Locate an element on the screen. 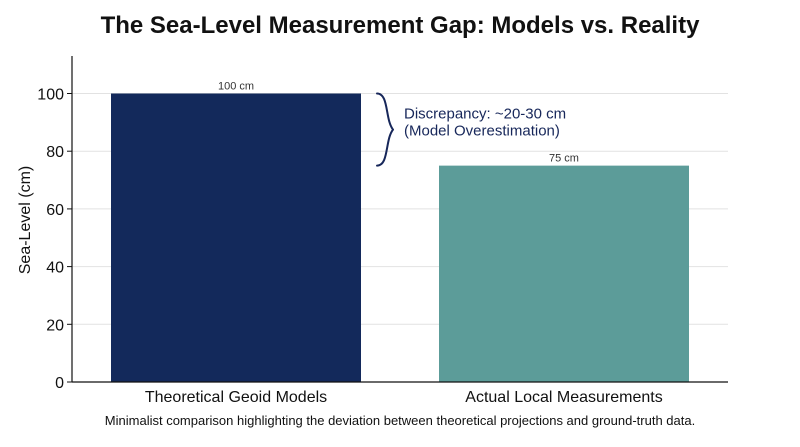  y-tick-label: 40 is located at coordinates (55, 268).